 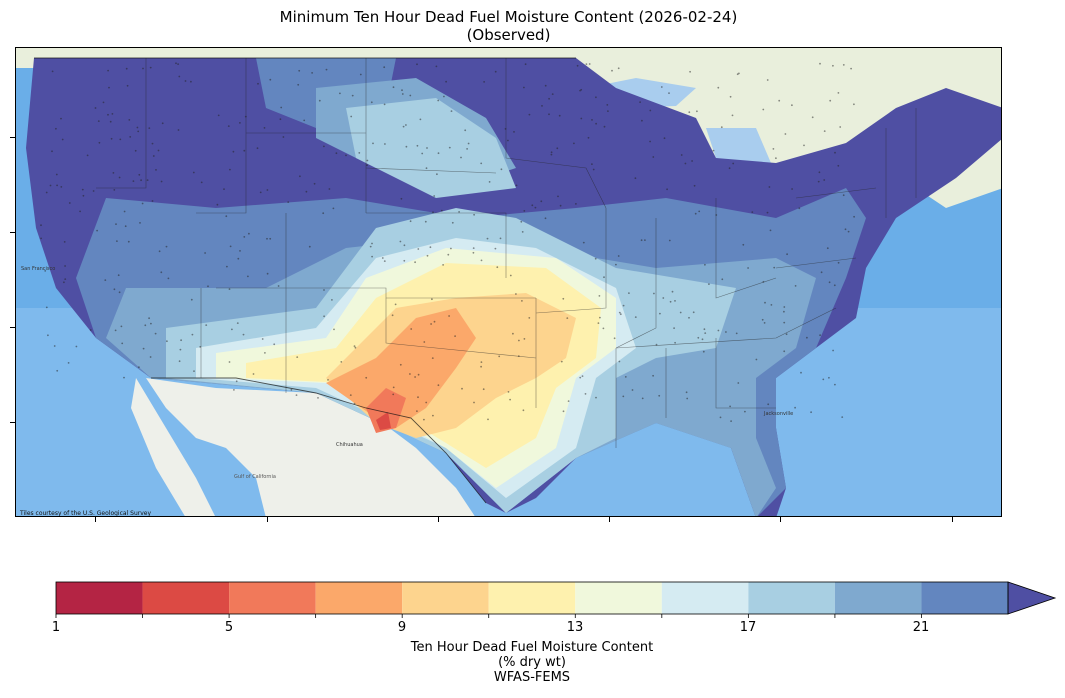 What do you see at coordinates (12, 232) in the screenshot?
I see `y-tick` at bounding box center [12, 232].